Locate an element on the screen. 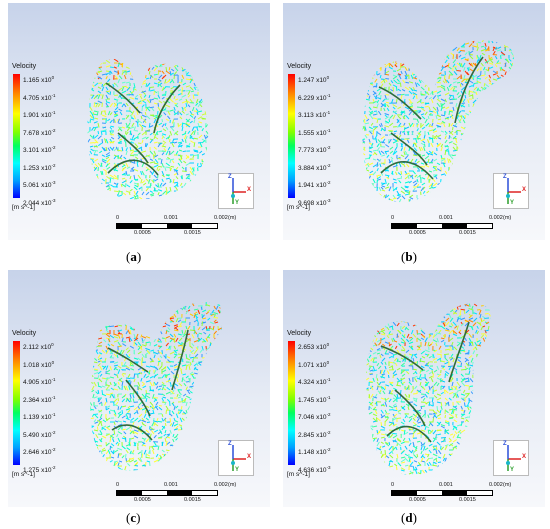  legend-value: 5.061 x10⁻³ is located at coordinates (39, 184).